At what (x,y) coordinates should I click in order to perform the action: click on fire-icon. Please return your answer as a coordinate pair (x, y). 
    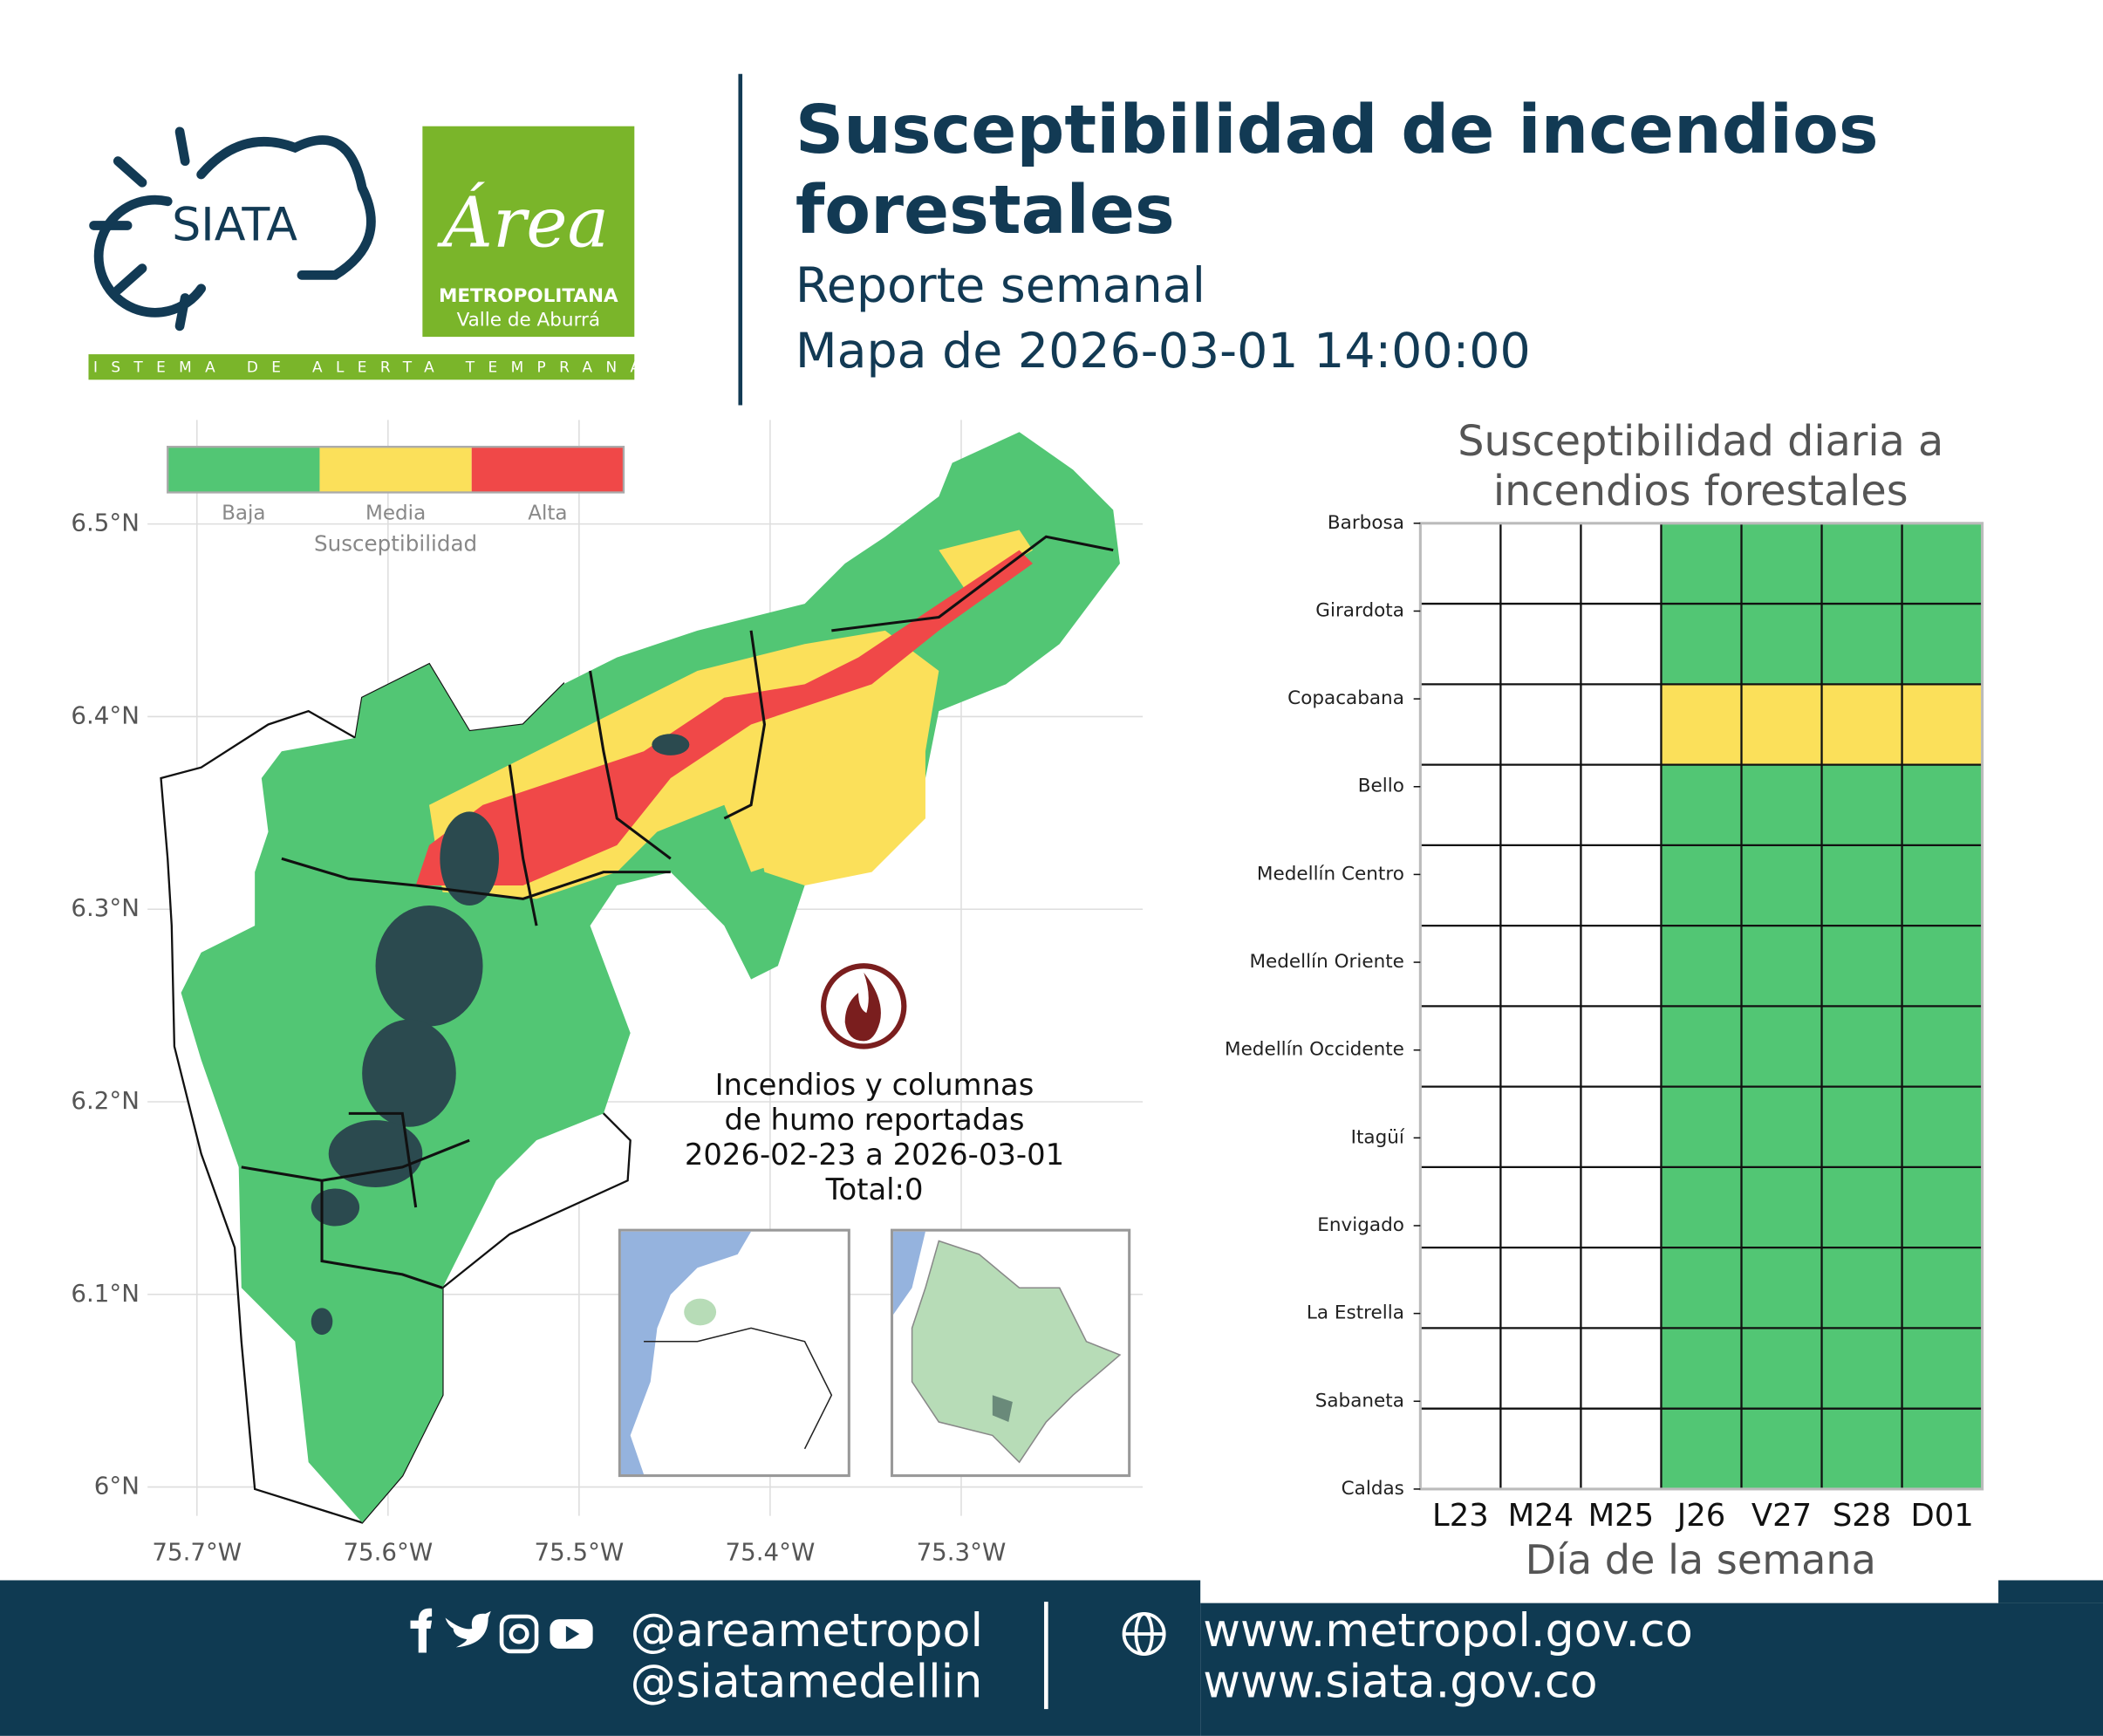
    Looking at the image, I should click on (864, 1006).